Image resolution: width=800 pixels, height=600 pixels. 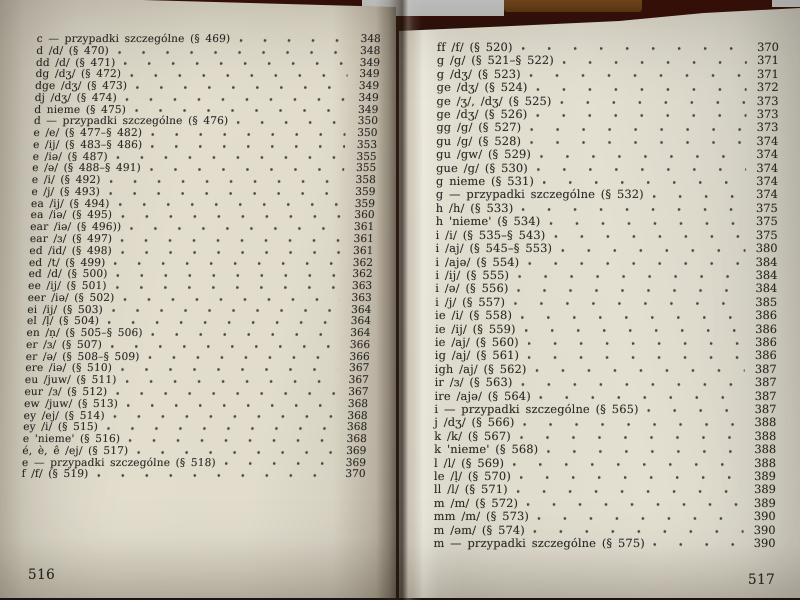 I want to click on toc-entry-page: 388, so click(x=765, y=449).